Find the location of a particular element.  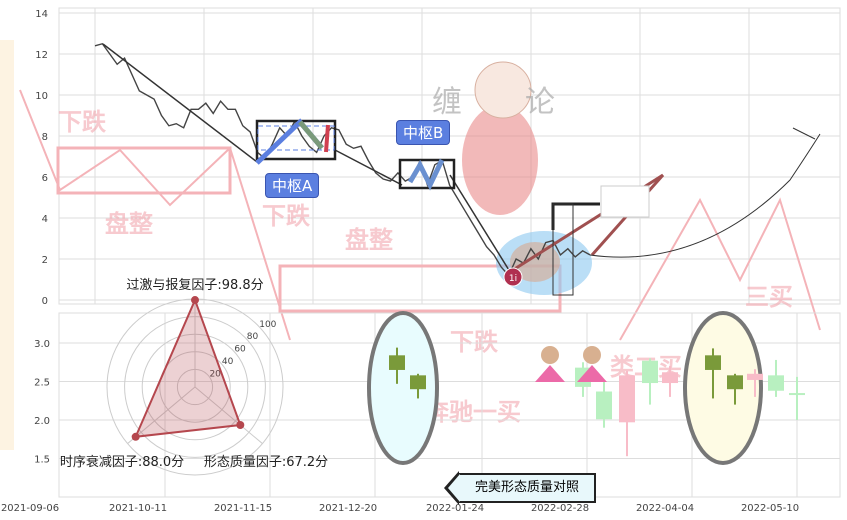

x-tick-label: 2021-10-11 is located at coordinates (138, 508).